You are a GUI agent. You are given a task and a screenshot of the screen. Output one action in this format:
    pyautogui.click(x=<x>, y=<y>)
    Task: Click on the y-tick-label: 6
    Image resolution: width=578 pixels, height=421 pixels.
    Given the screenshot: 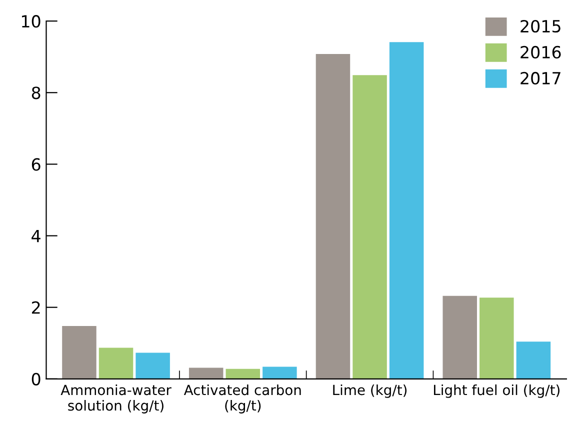 What is the action you would take?
    pyautogui.click(x=36, y=164)
    